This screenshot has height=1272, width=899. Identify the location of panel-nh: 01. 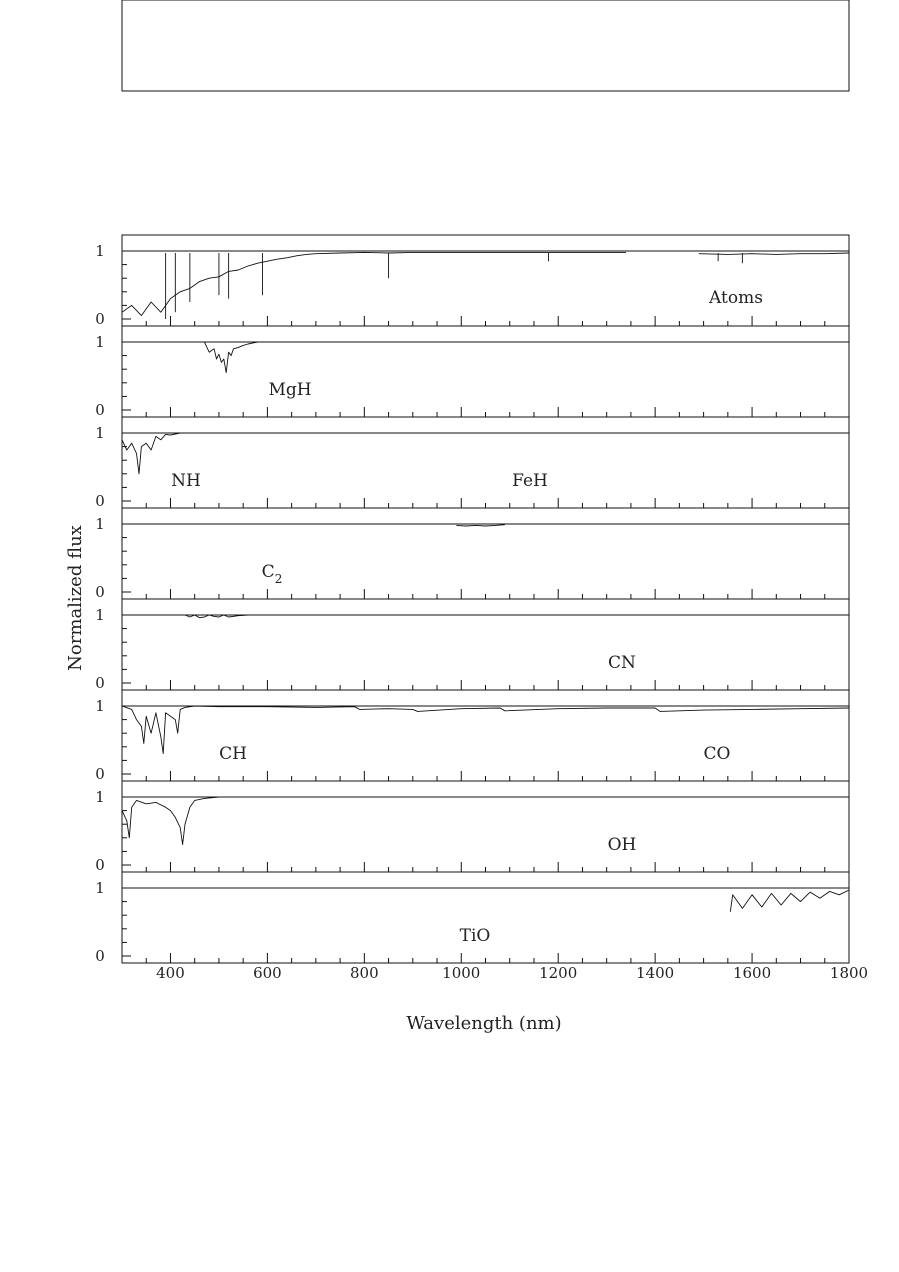
(472, 463).